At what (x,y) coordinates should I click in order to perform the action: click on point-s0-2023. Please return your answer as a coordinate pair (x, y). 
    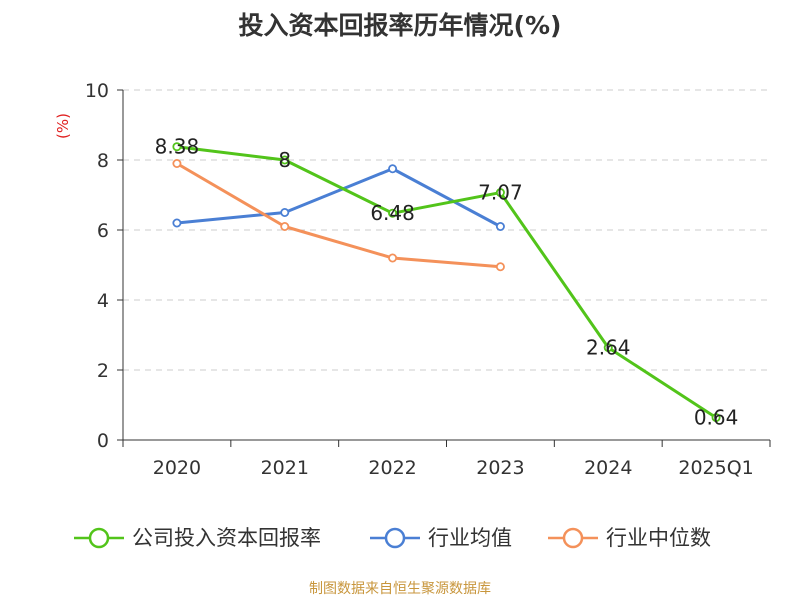
    Looking at the image, I should click on (500, 193).